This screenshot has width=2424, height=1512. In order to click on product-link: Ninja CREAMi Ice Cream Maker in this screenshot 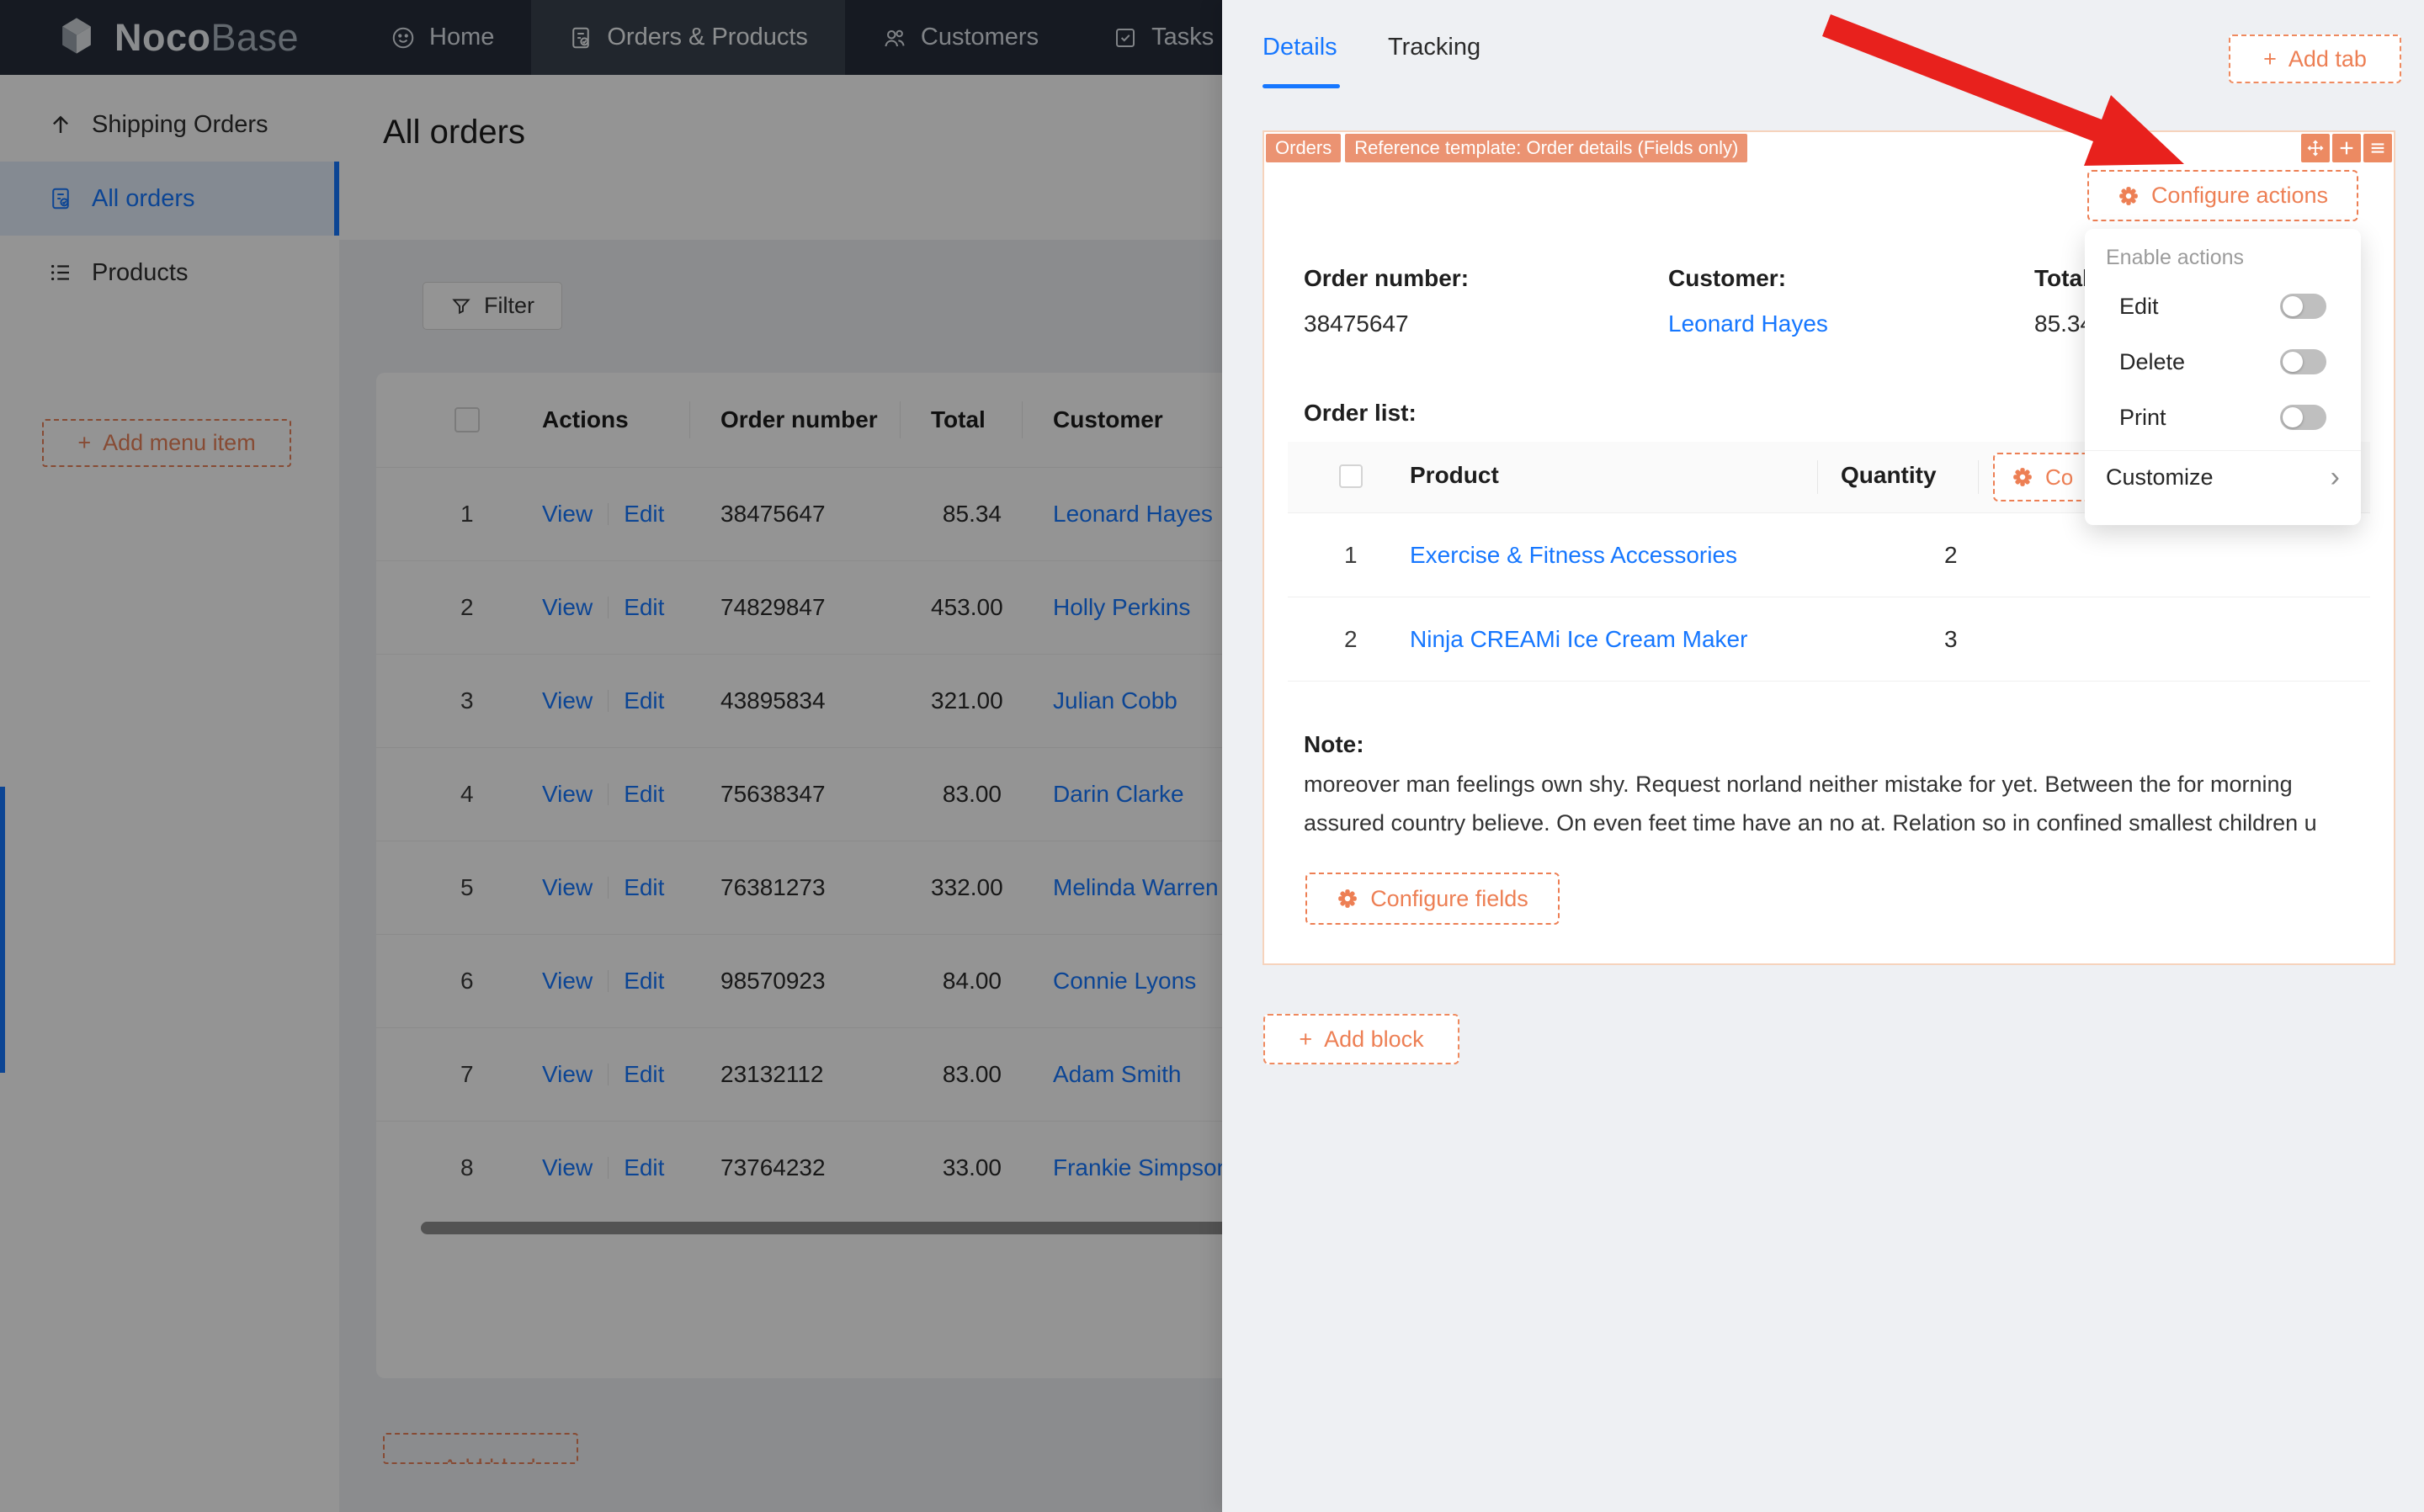, I will do `click(1579, 639)`.